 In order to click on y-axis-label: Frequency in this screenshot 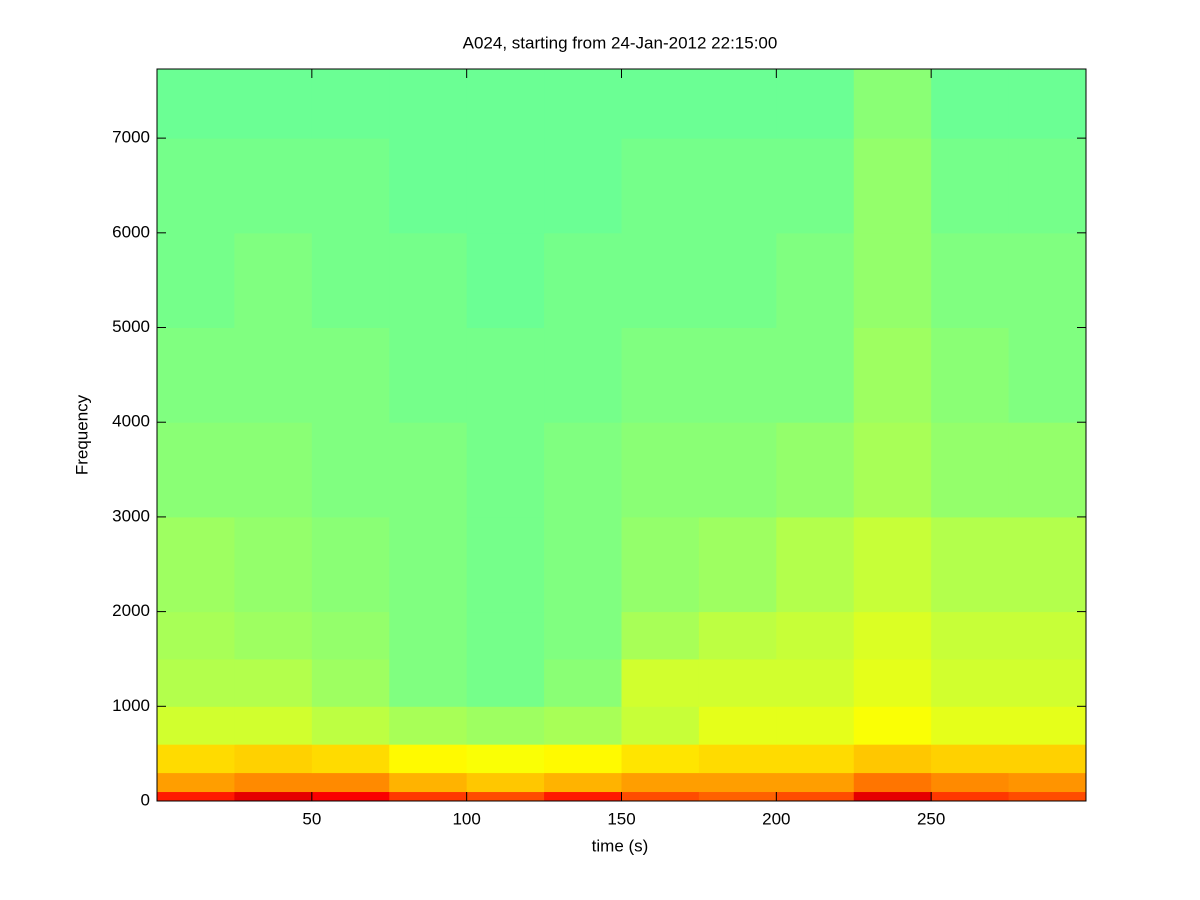, I will do `click(81, 434)`.